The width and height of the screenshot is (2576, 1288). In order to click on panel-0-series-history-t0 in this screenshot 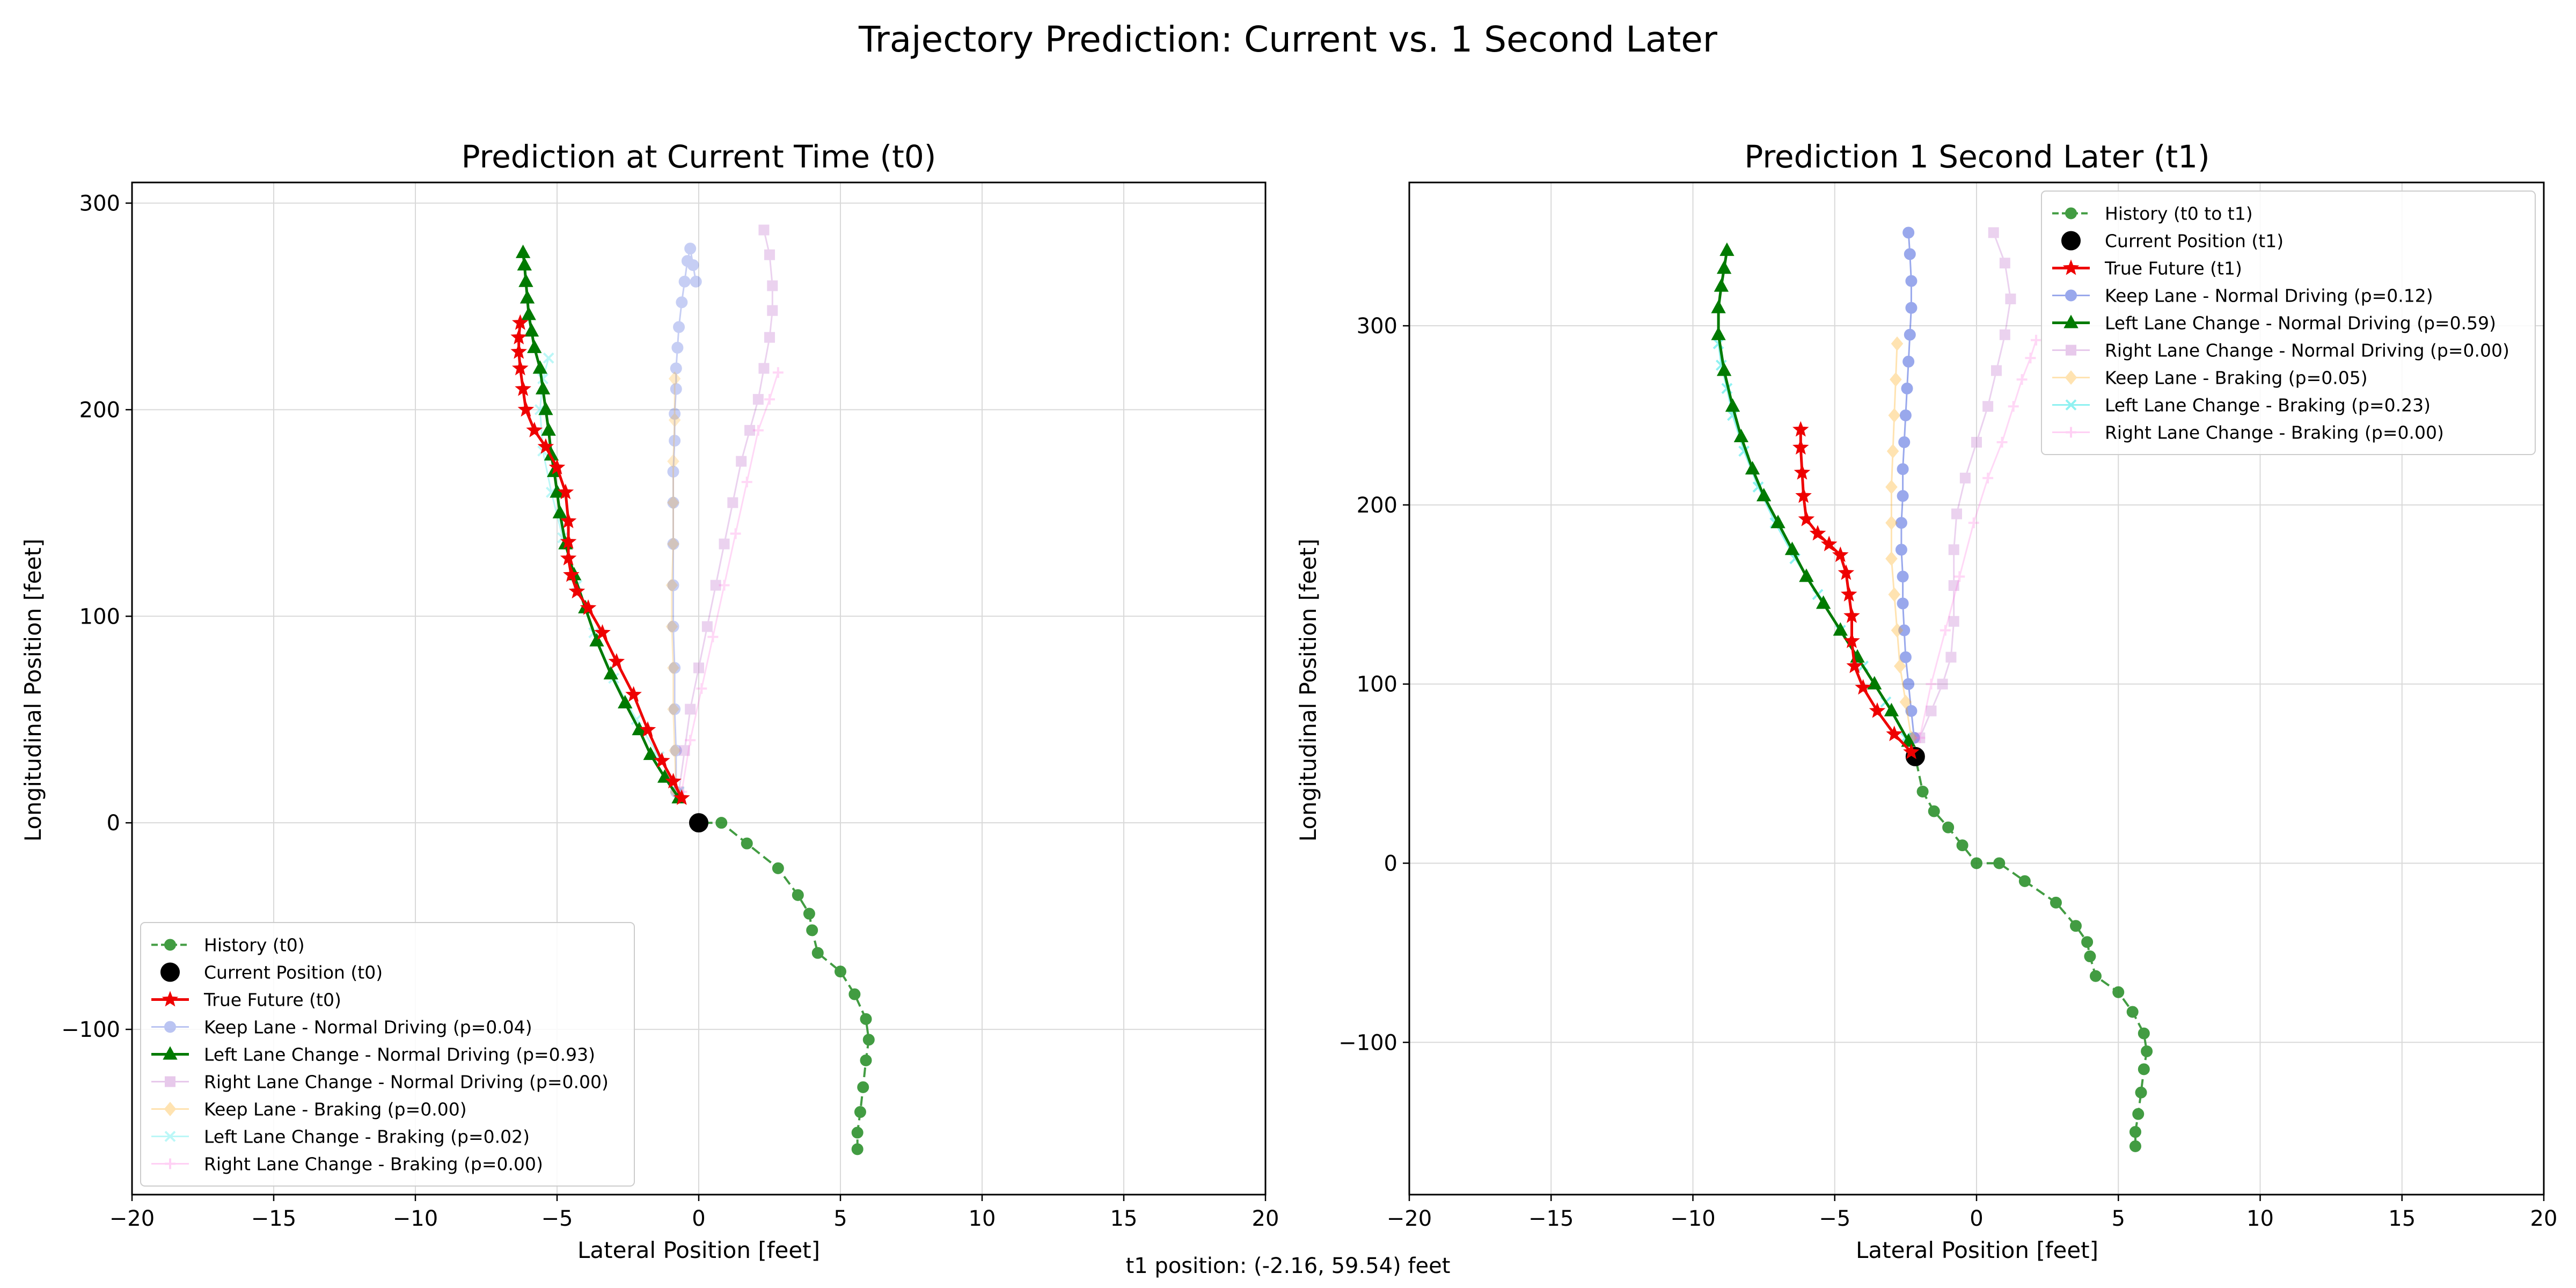, I will do `click(784, 986)`.